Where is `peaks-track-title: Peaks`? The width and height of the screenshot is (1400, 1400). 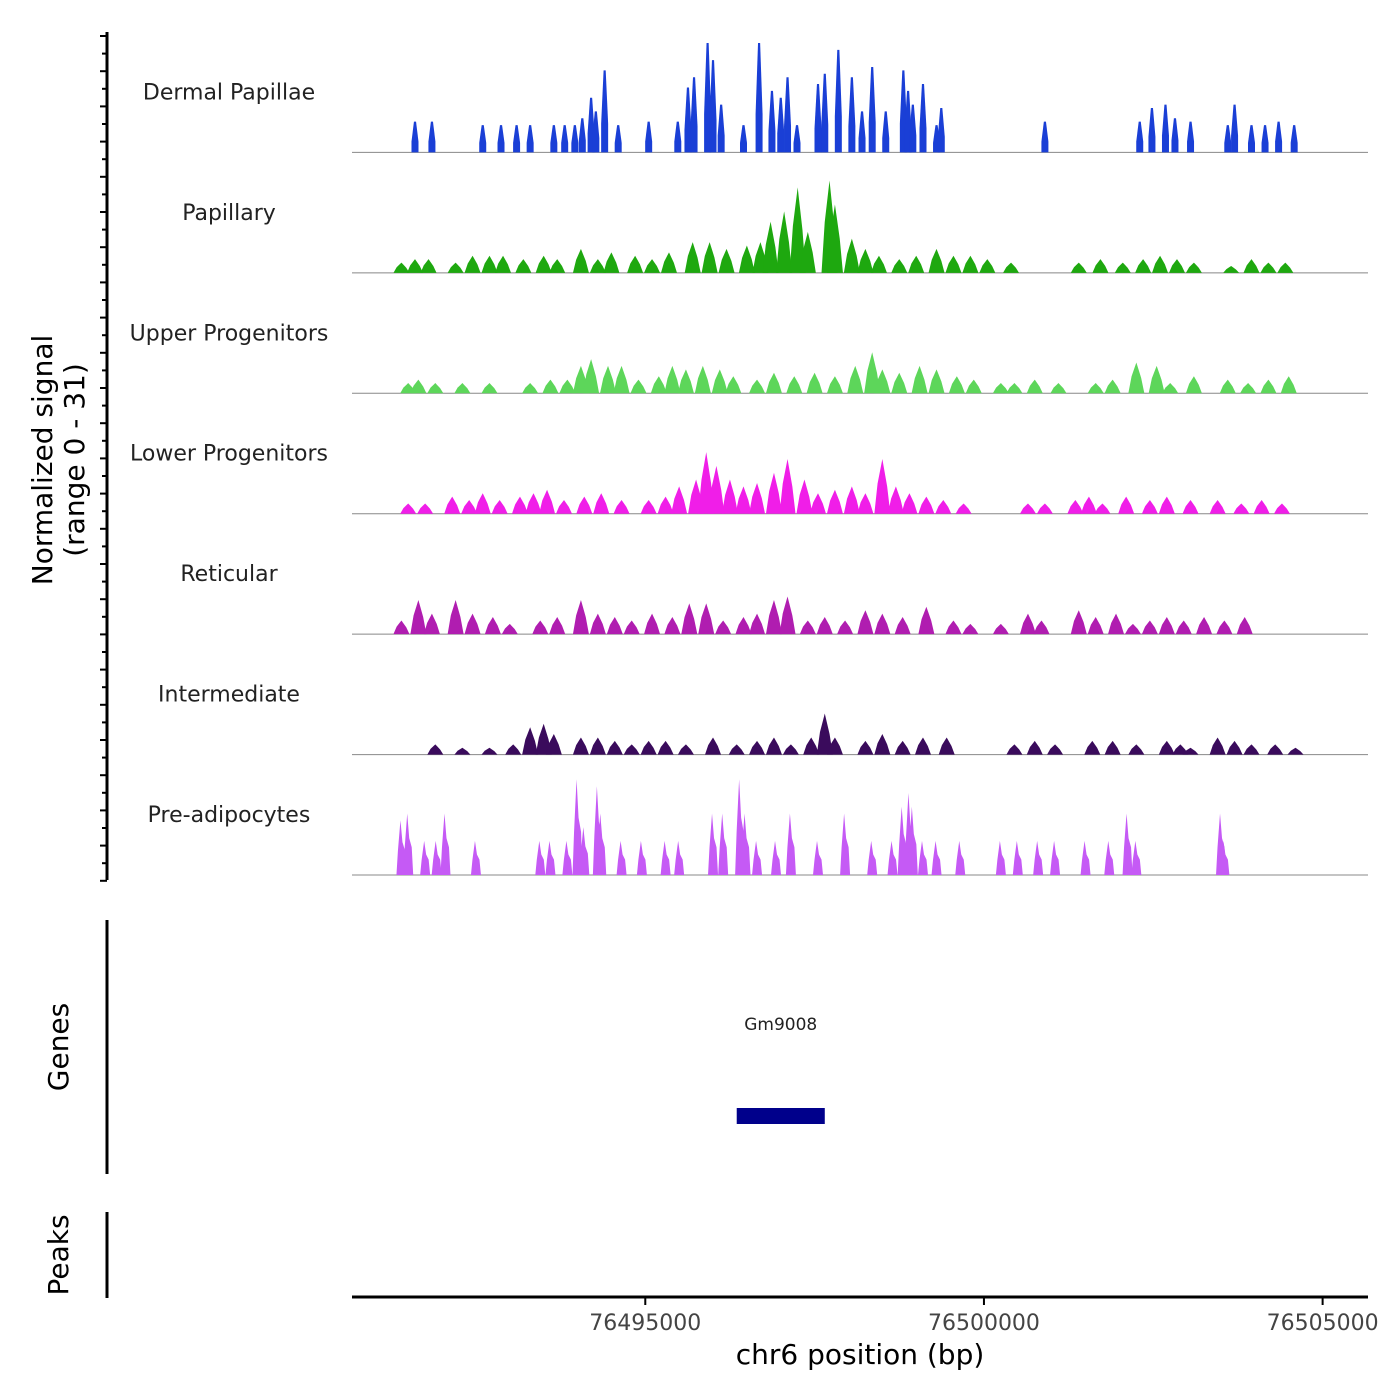 peaks-track-title: Peaks is located at coordinates (58, 1254).